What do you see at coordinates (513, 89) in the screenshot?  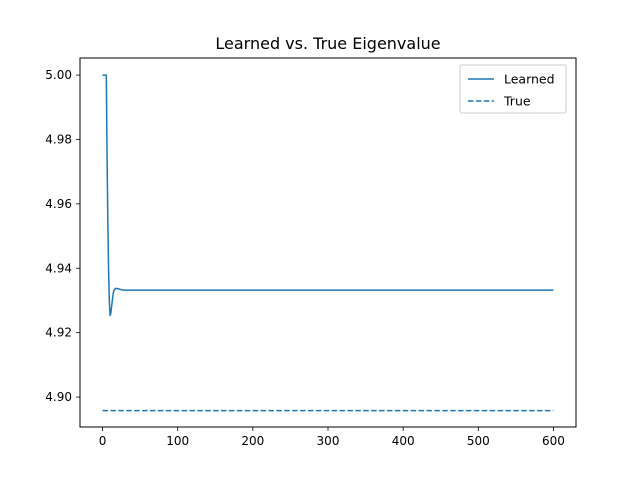 I see `legend: Learned True` at bounding box center [513, 89].